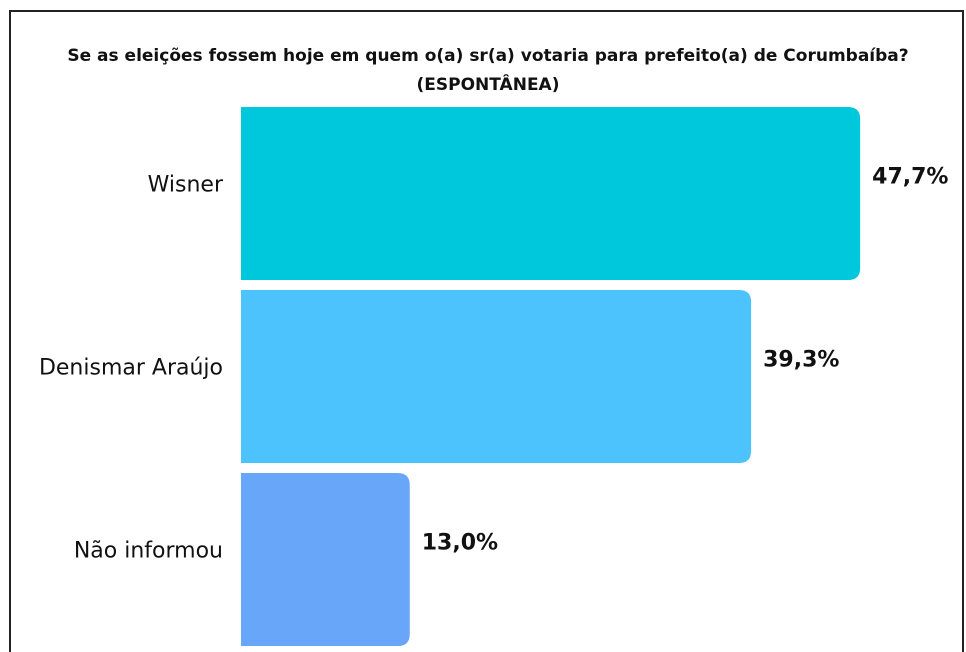 The width and height of the screenshot is (966, 652). What do you see at coordinates (460, 543) in the screenshot?
I see `value-label: 13,0%` at bounding box center [460, 543].